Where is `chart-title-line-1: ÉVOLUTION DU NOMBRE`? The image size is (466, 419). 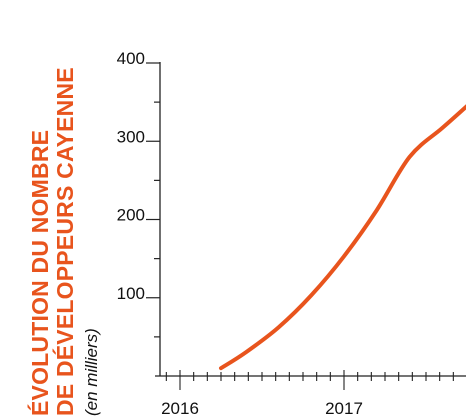 chart-title-line-1: ÉVOLUTION DU NOMBRE is located at coordinates (39, 273).